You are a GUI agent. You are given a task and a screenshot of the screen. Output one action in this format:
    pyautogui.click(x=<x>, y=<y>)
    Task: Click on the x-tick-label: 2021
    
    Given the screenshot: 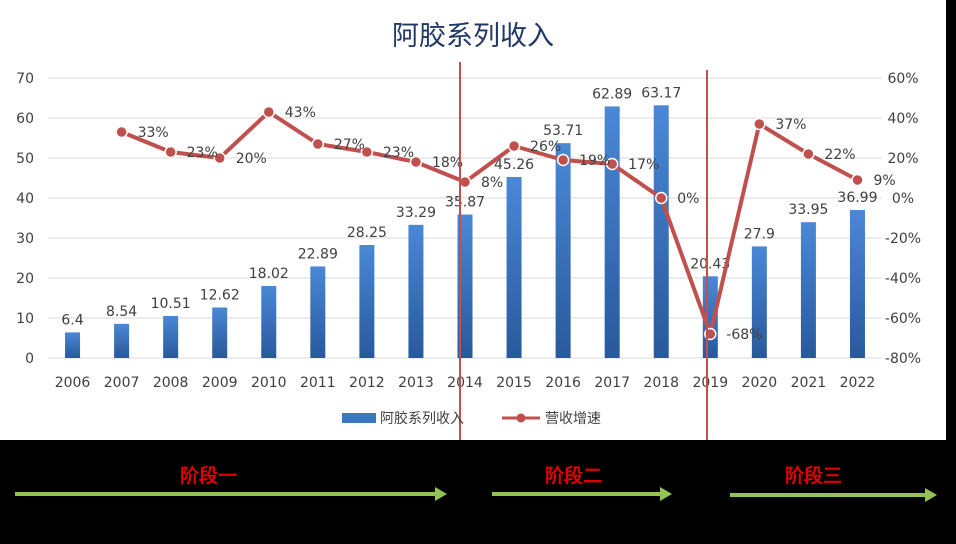 What is the action you would take?
    pyautogui.click(x=809, y=383)
    